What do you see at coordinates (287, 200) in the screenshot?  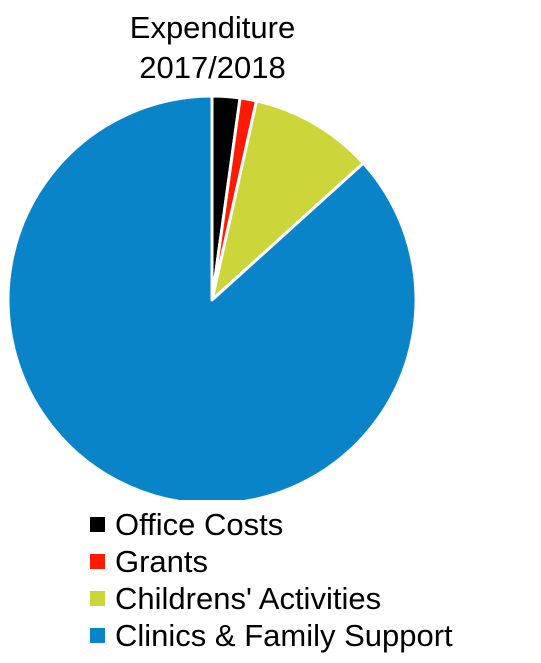 I see `pie-slice-childrens-activities` at bounding box center [287, 200].